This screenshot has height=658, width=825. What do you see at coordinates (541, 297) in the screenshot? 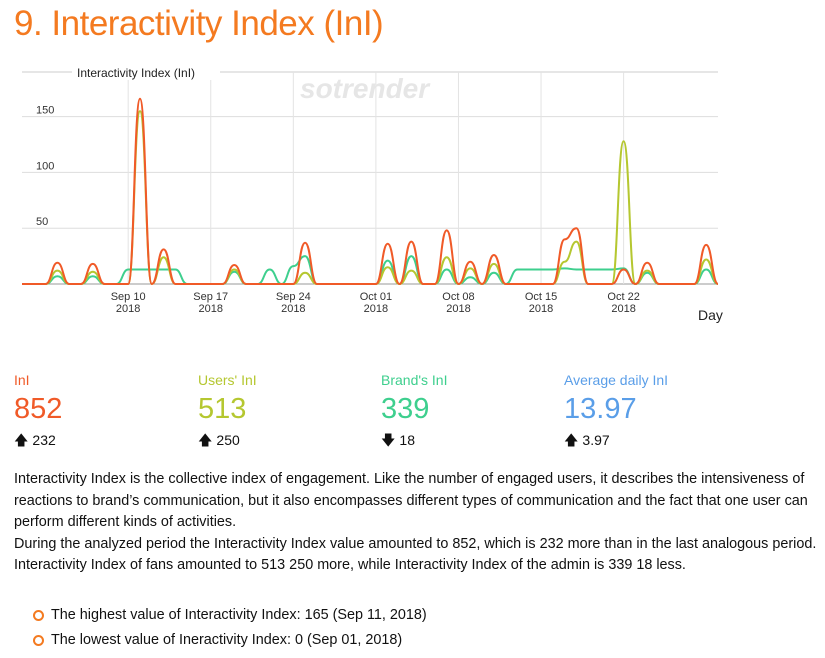
I see `x-tick-label: Oct 15` at bounding box center [541, 297].